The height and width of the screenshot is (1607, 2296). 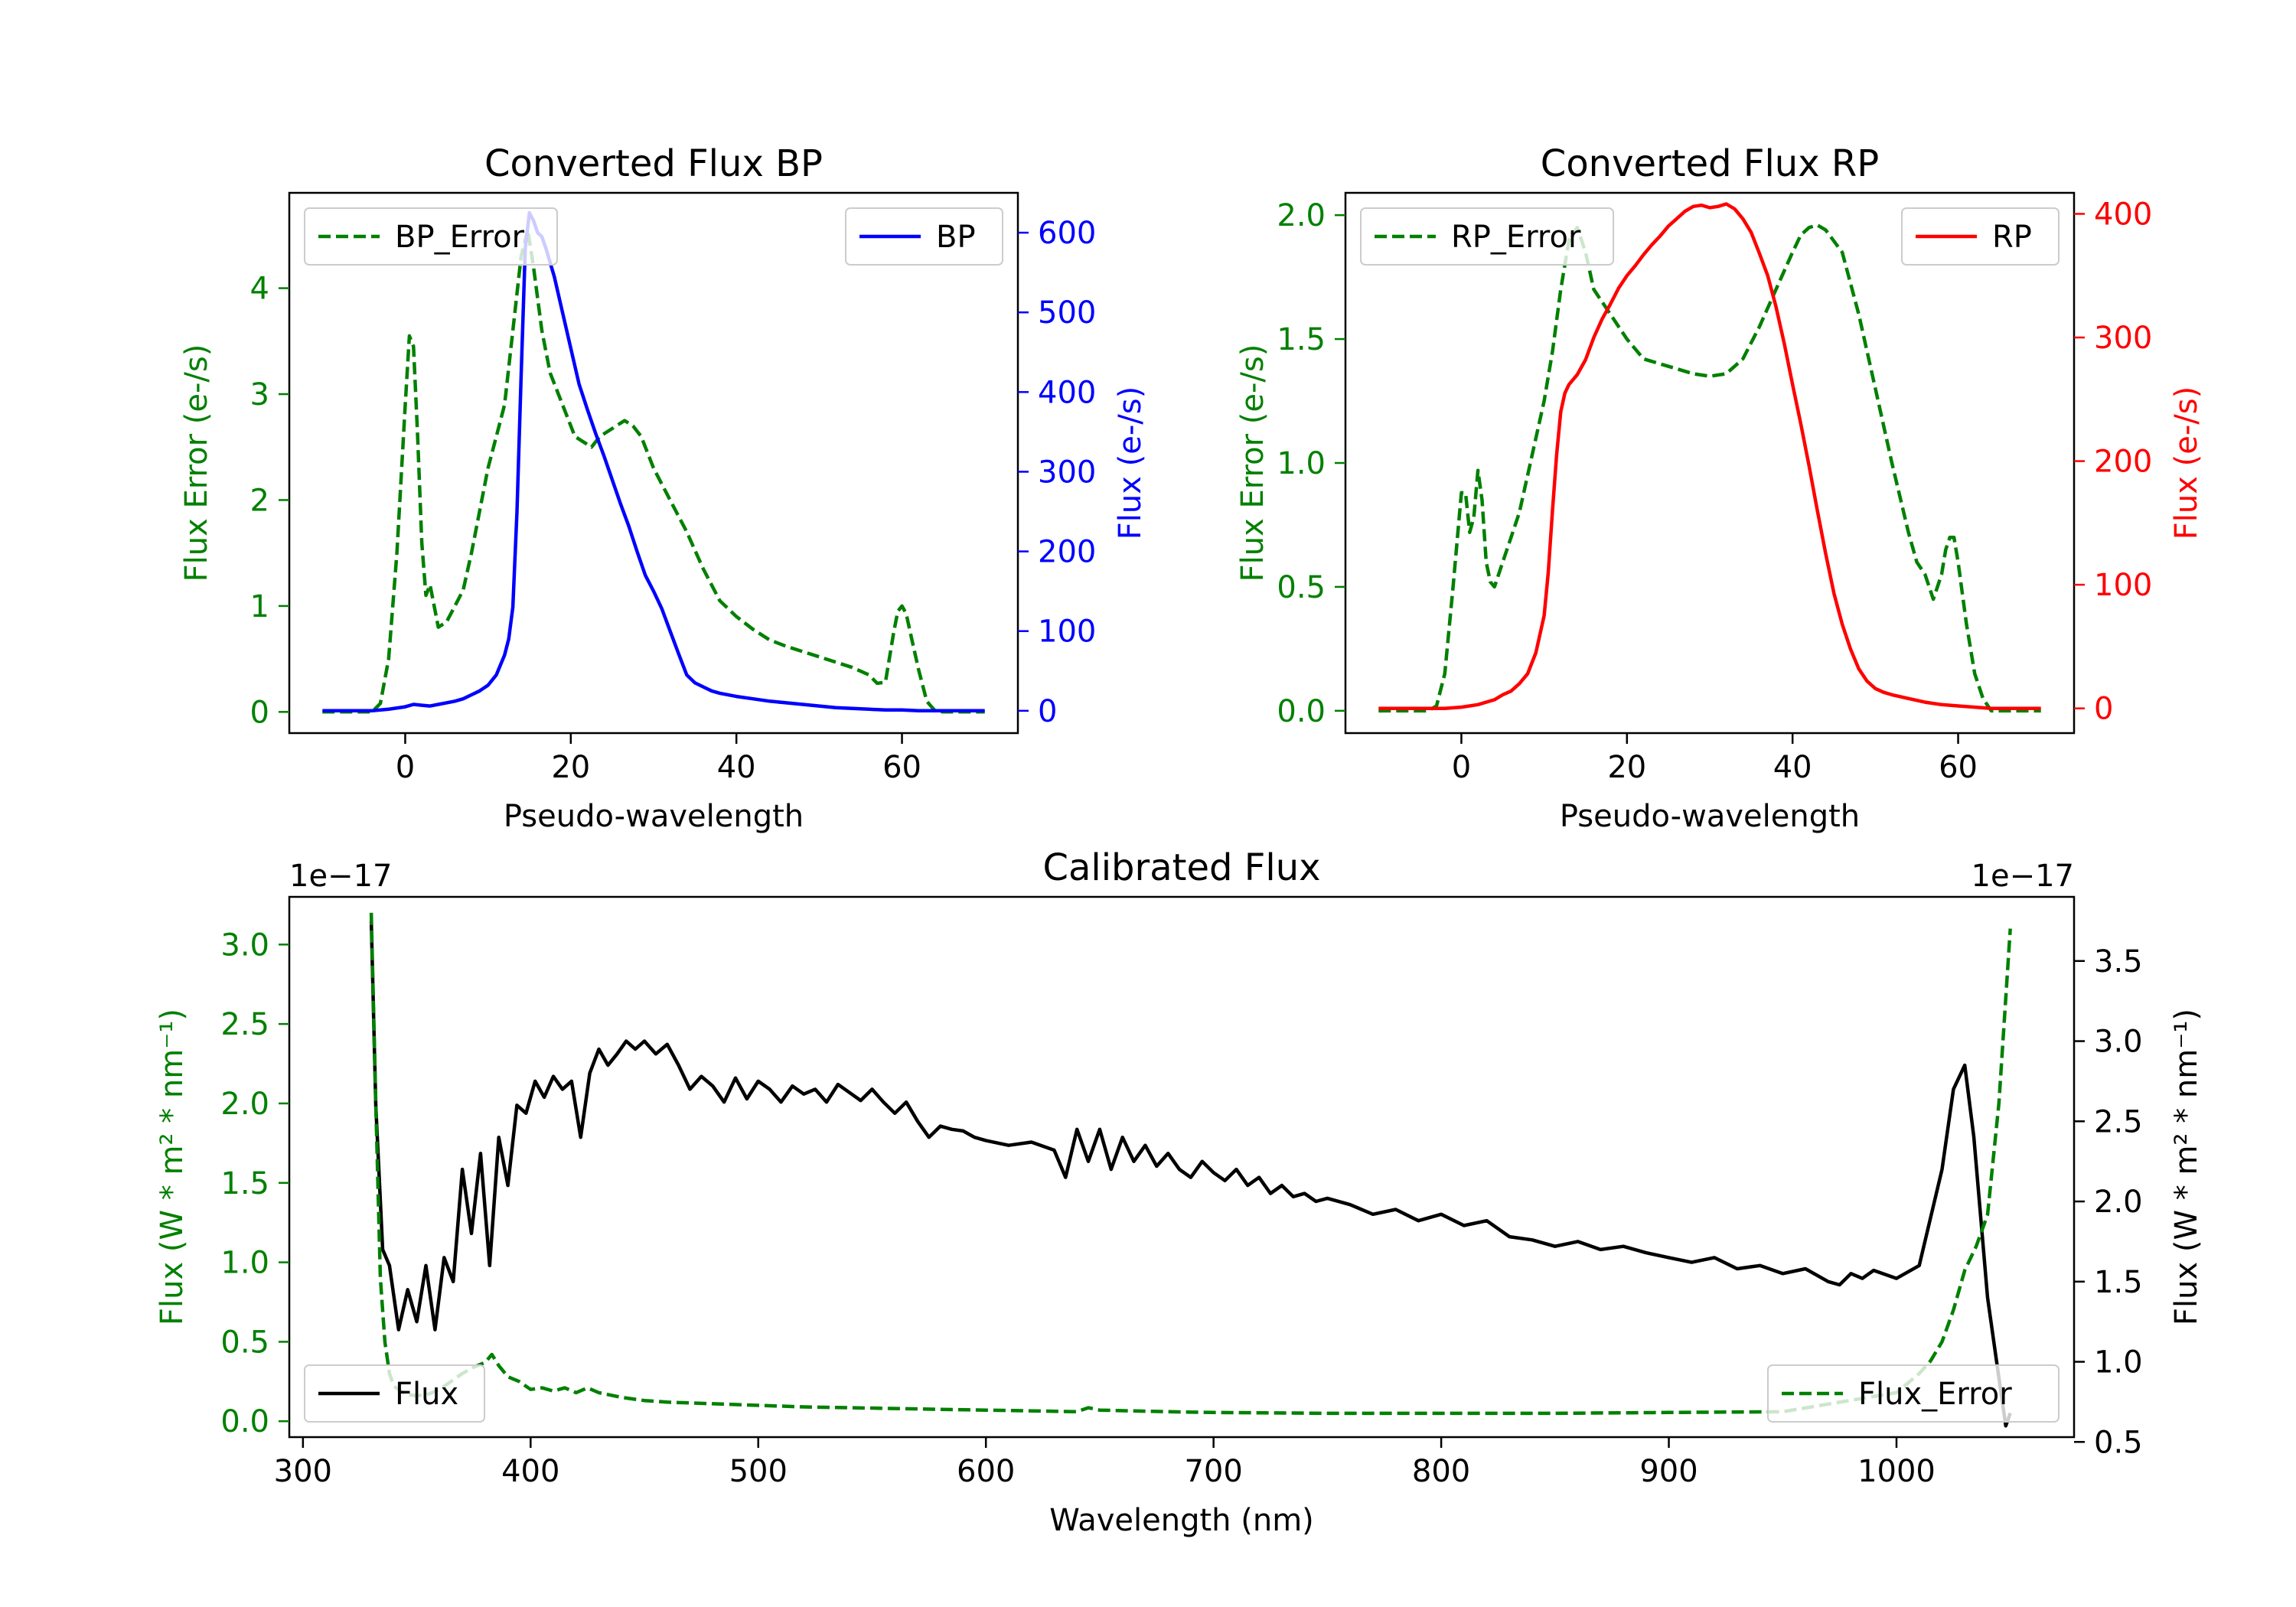 I want to click on y-right-tick-label: 2.0, so click(x=2118, y=1202).